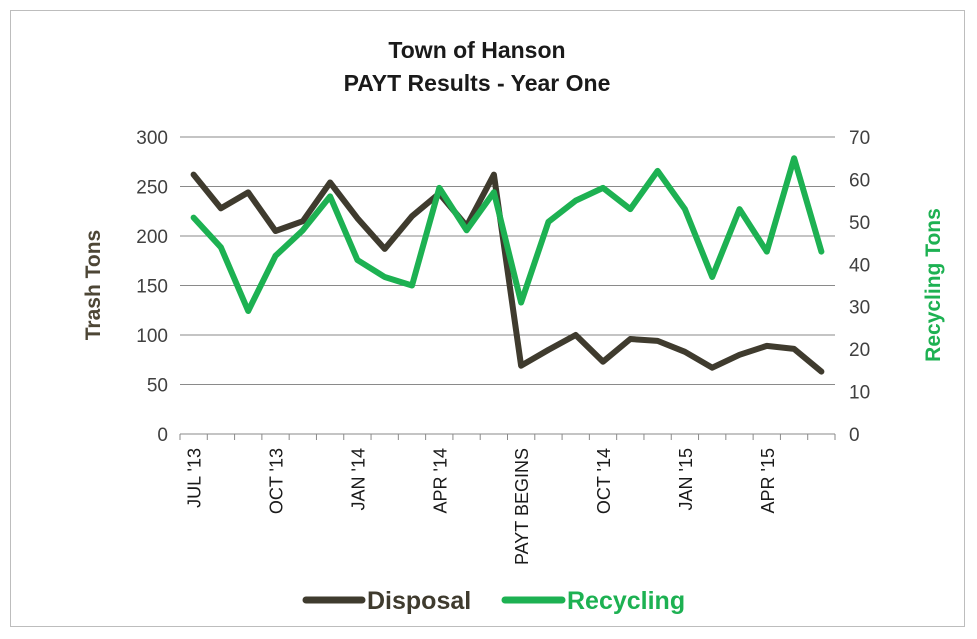 This screenshot has height=639, width=977. What do you see at coordinates (93, 285) in the screenshot?
I see `y-left-axis-label: Trash Tons` at bounding box center [93, 285].